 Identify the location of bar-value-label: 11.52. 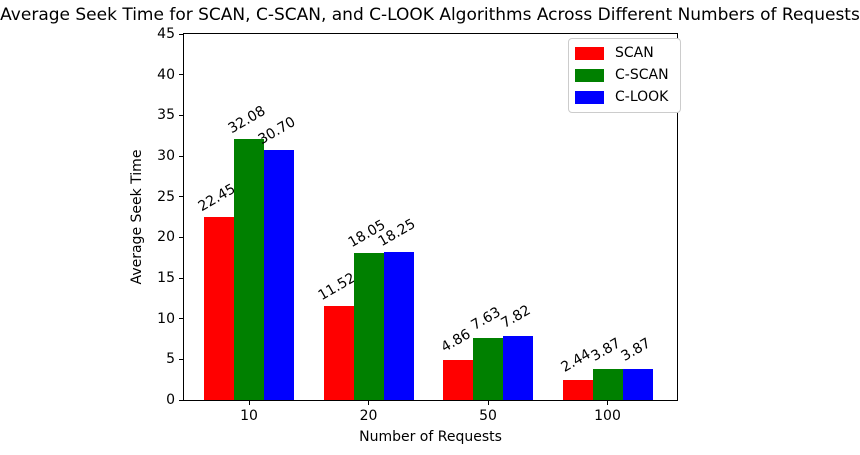
(336, 287).